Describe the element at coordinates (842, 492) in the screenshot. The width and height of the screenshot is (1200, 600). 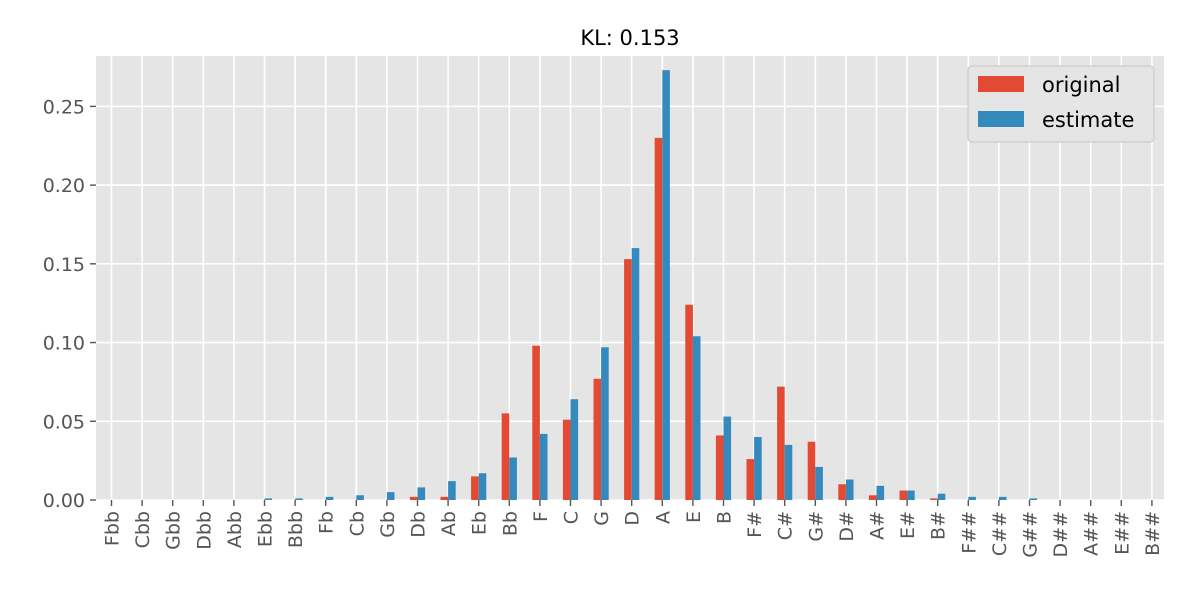
I see `bar-original-D#` at that location.